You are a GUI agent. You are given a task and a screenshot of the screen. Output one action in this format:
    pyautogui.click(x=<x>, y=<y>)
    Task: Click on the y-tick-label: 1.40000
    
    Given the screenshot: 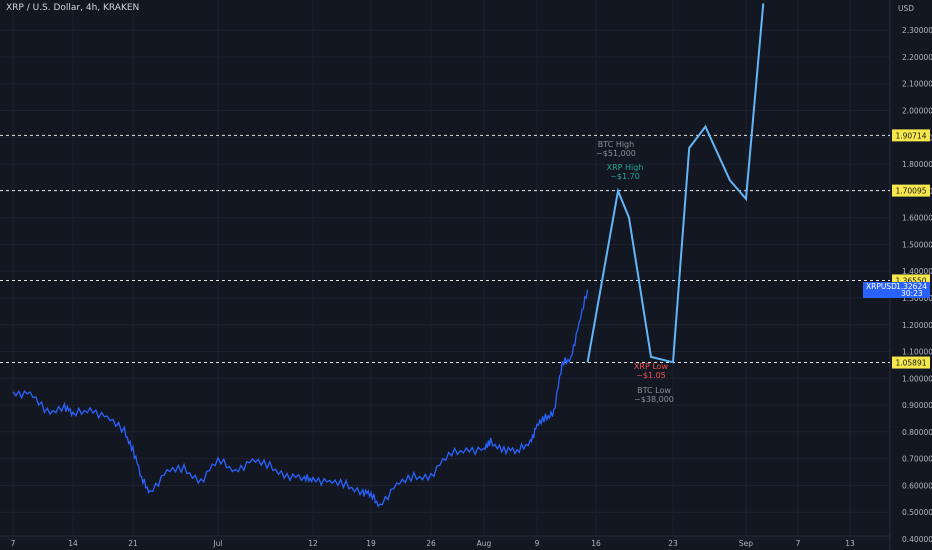 What is the action you would take?
    pyautogui.click(x=917, y=271)
    